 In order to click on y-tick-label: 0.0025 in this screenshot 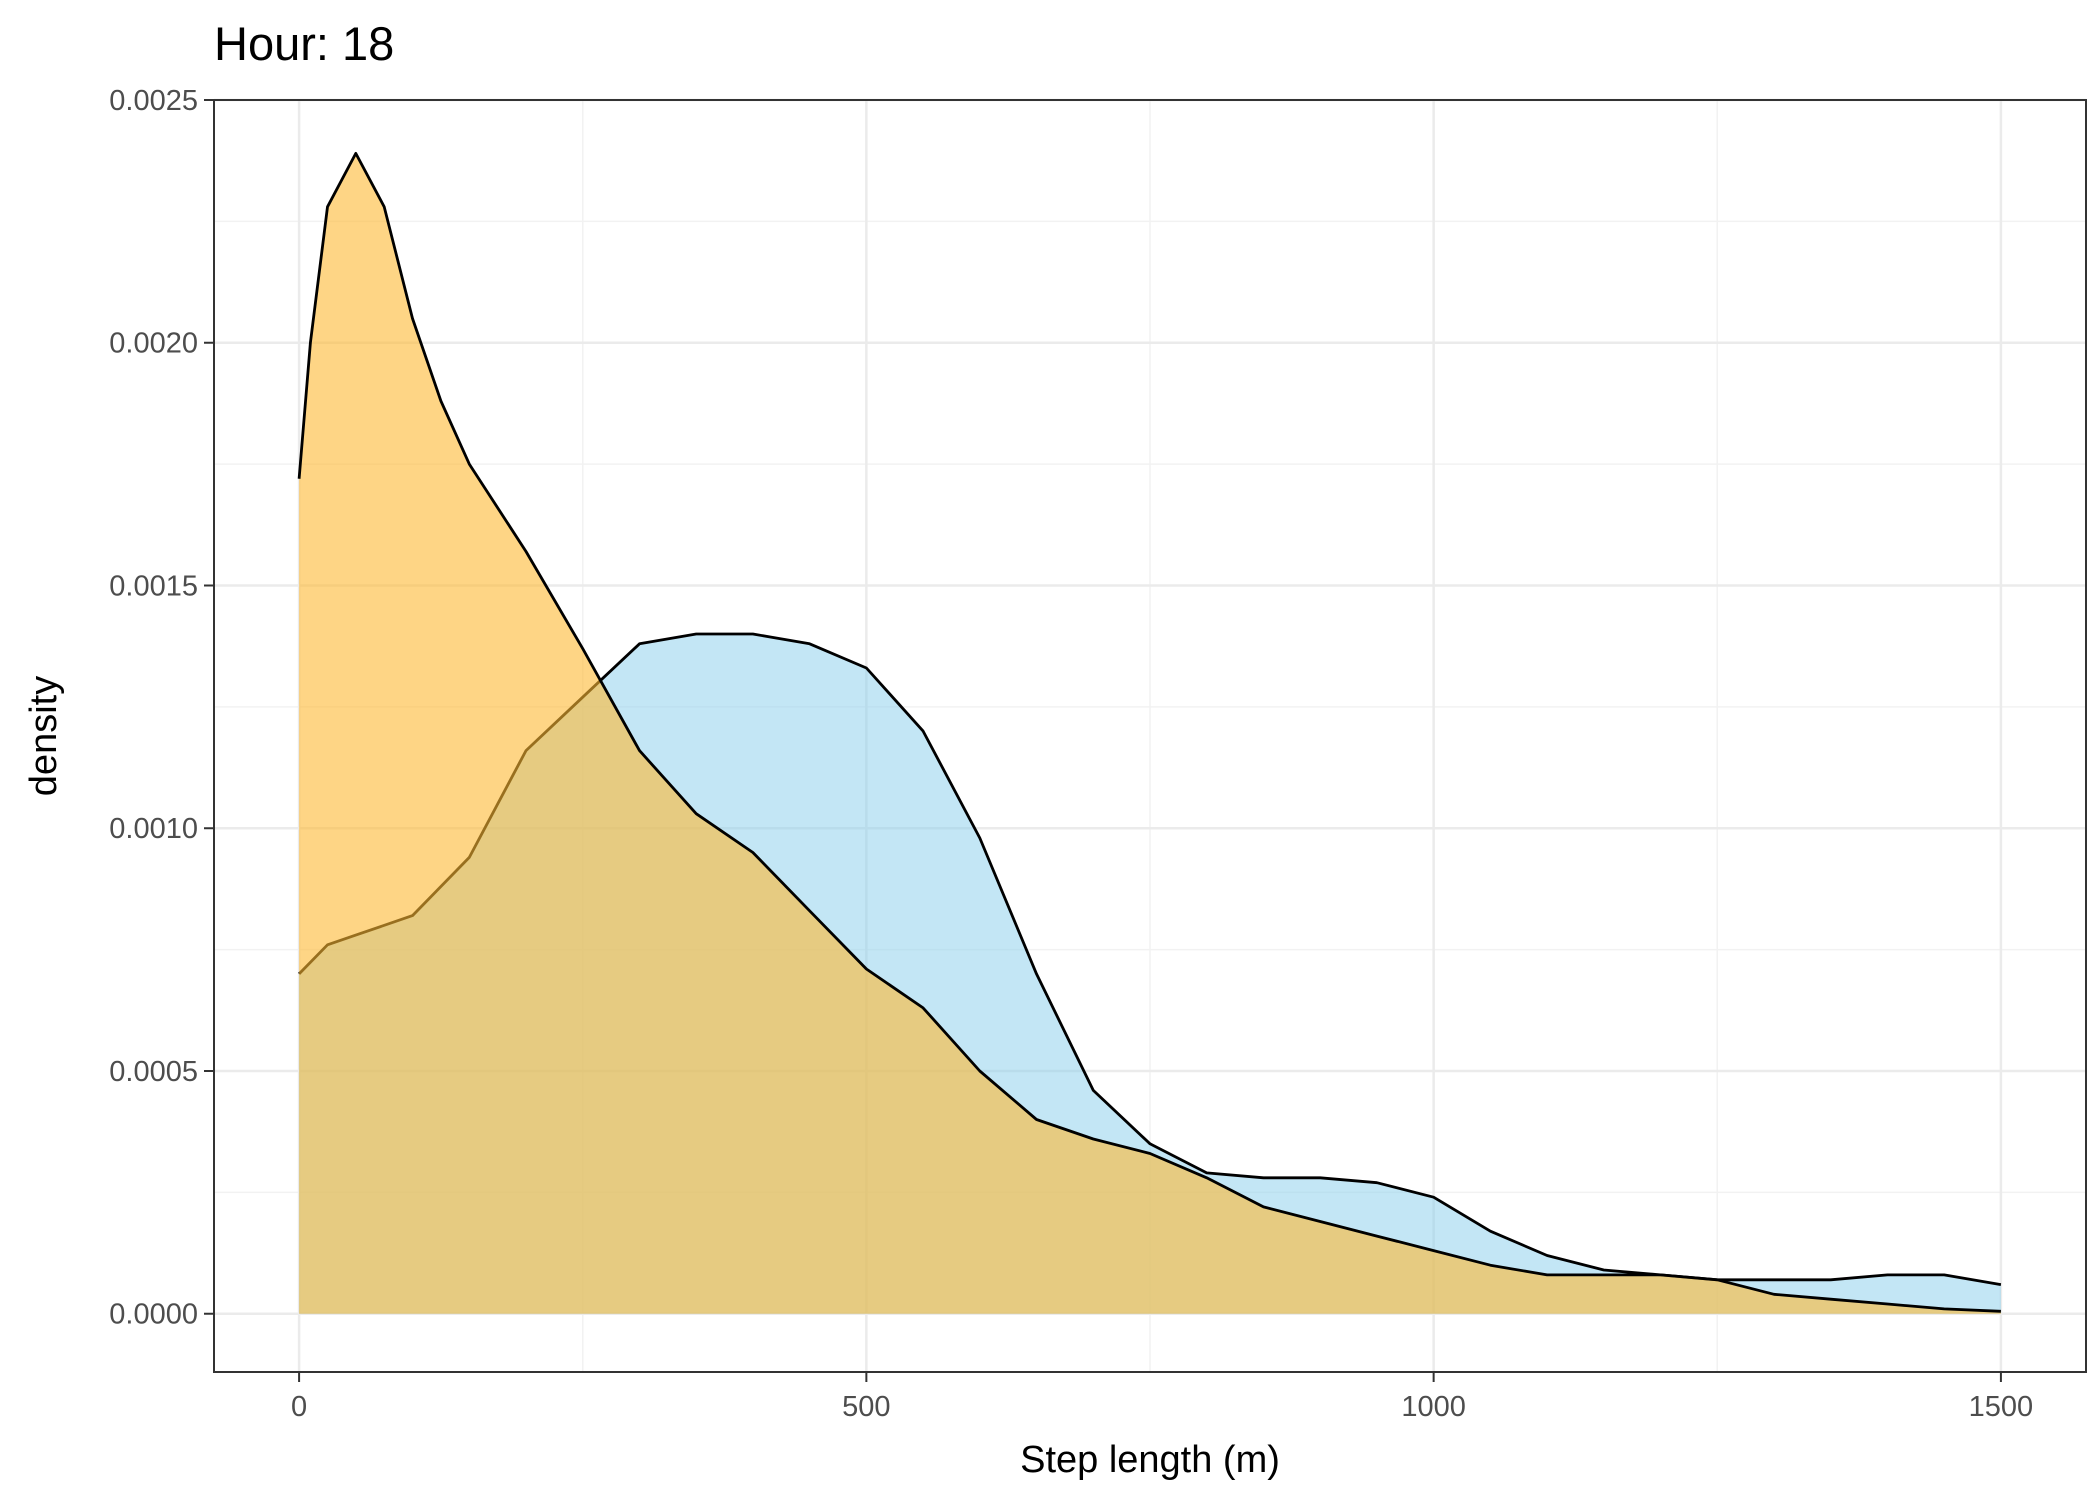, I will do `click(153, 101)`.